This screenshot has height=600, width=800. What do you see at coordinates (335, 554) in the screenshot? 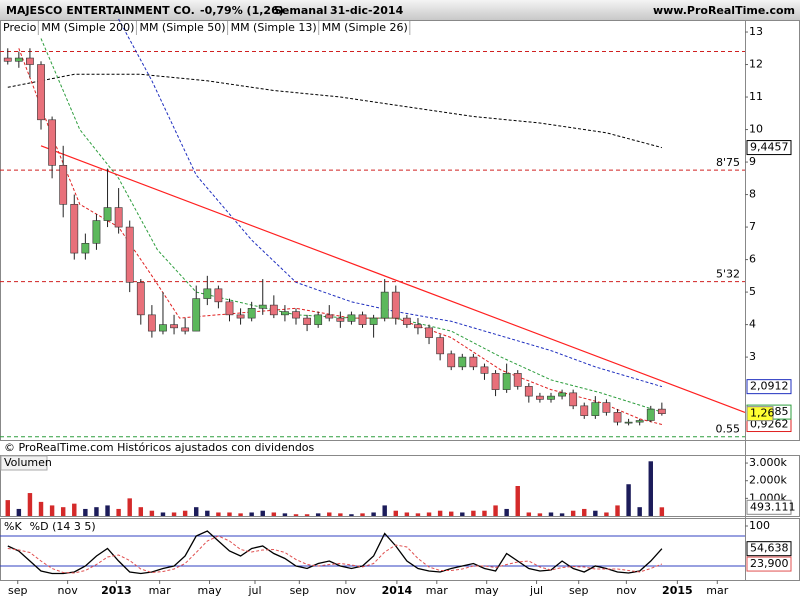
I see `oscillator-line` at bounding box center [335, 554].